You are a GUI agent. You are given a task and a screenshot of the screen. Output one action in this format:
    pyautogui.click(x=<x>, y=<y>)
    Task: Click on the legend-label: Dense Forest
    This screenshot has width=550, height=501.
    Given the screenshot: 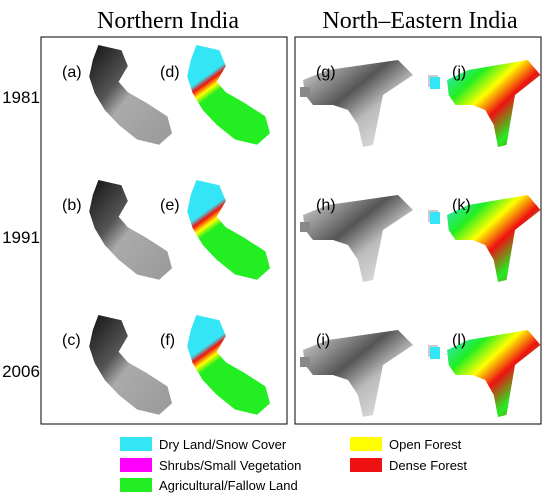 What is the action you would take?
    pyautogui.click(x=428, y=465)
    